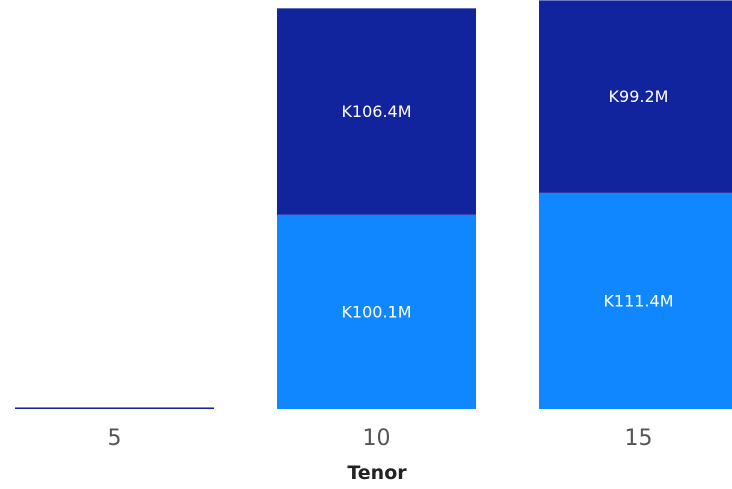 This screenshot has width=732, height=489. I want to click on x-axis-ticks: 5 10 15, so click(380, 438).